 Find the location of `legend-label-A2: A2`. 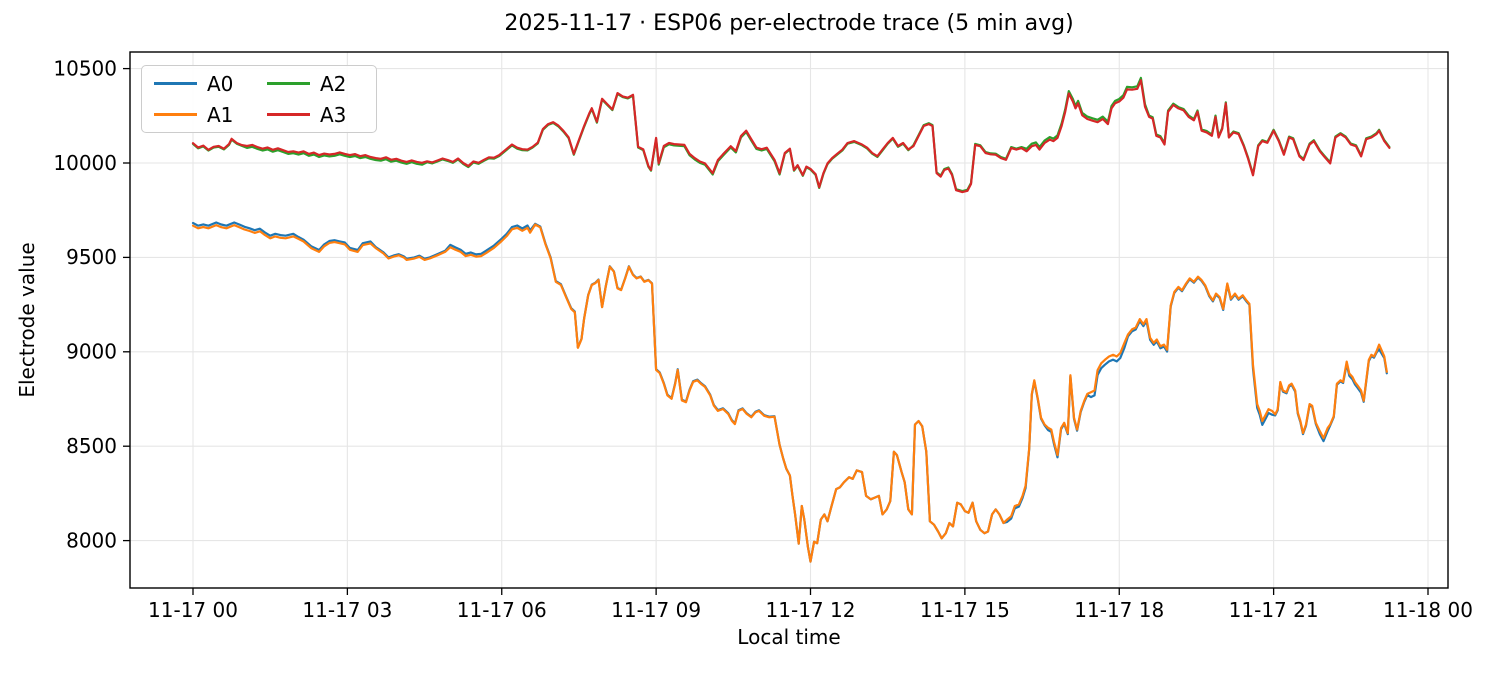

legend-label-A2: A2 is located at coordinates (333, 83).